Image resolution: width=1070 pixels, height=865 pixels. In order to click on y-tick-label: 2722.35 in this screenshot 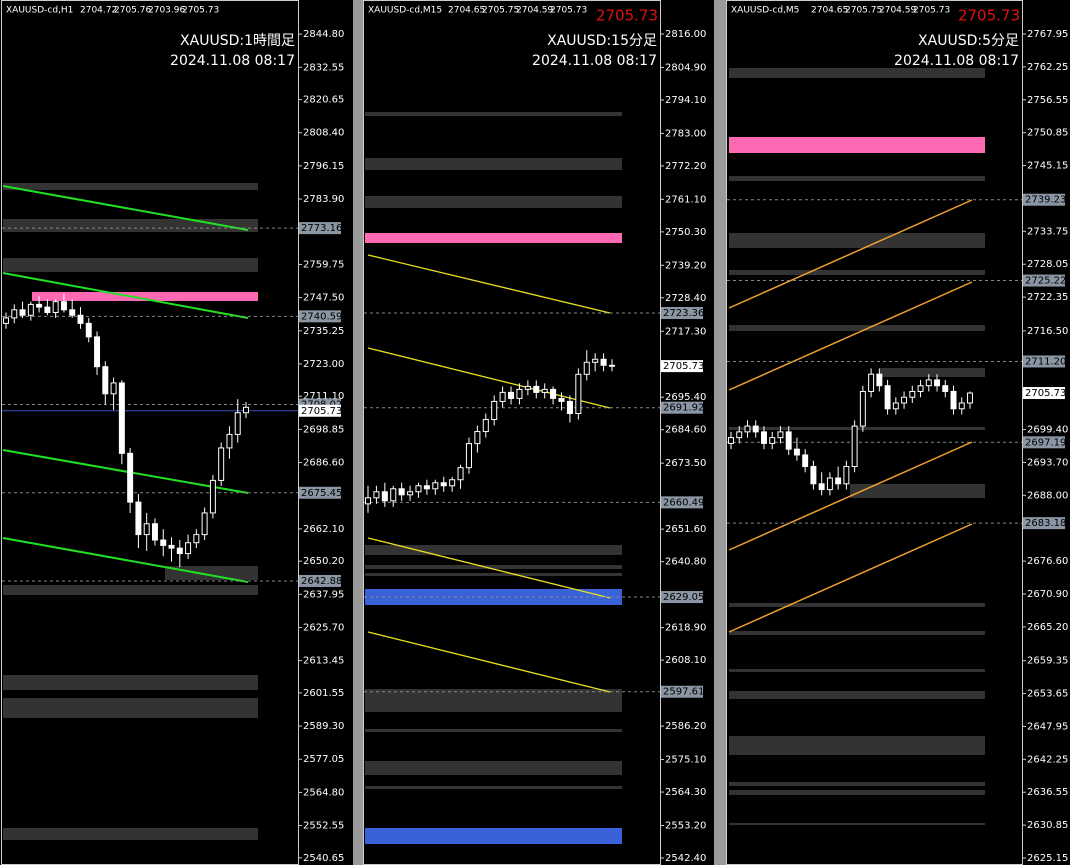, I will do `click(1047, 297)`.